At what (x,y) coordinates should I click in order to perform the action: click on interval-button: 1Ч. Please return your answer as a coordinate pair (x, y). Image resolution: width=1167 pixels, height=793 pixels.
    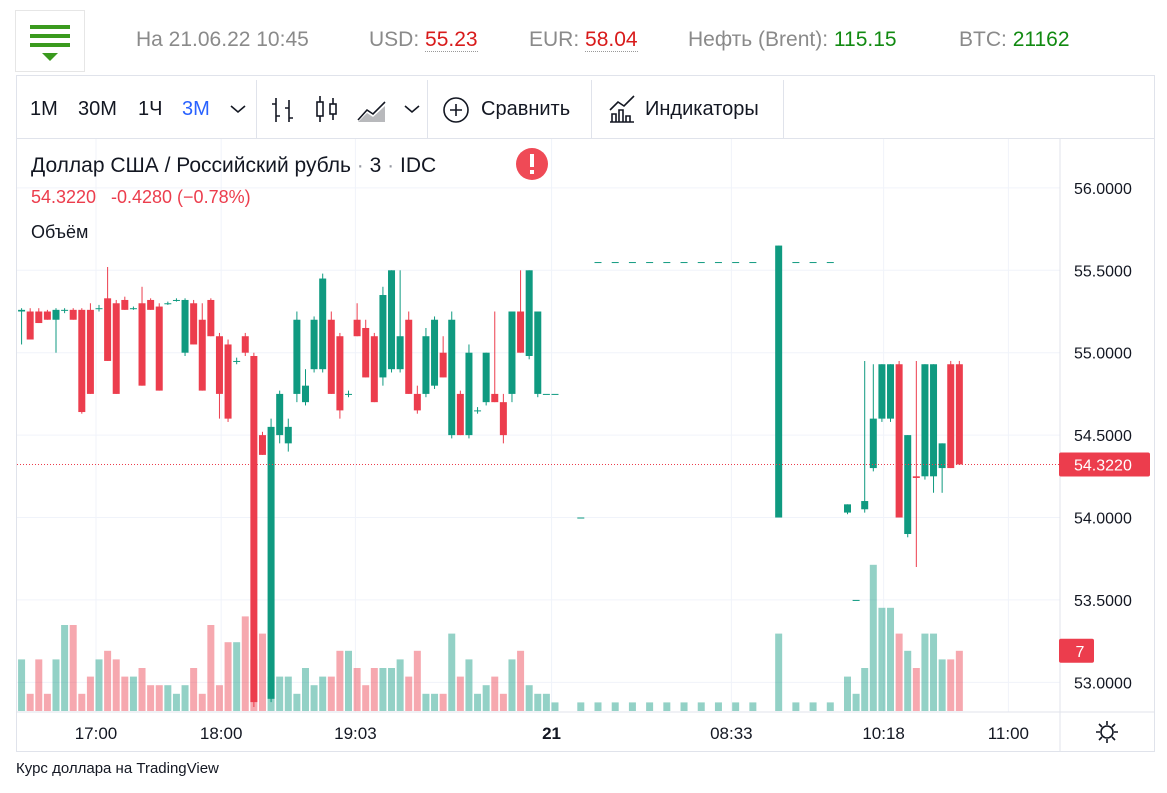
    Looking at the image, I should click on (150, 109).